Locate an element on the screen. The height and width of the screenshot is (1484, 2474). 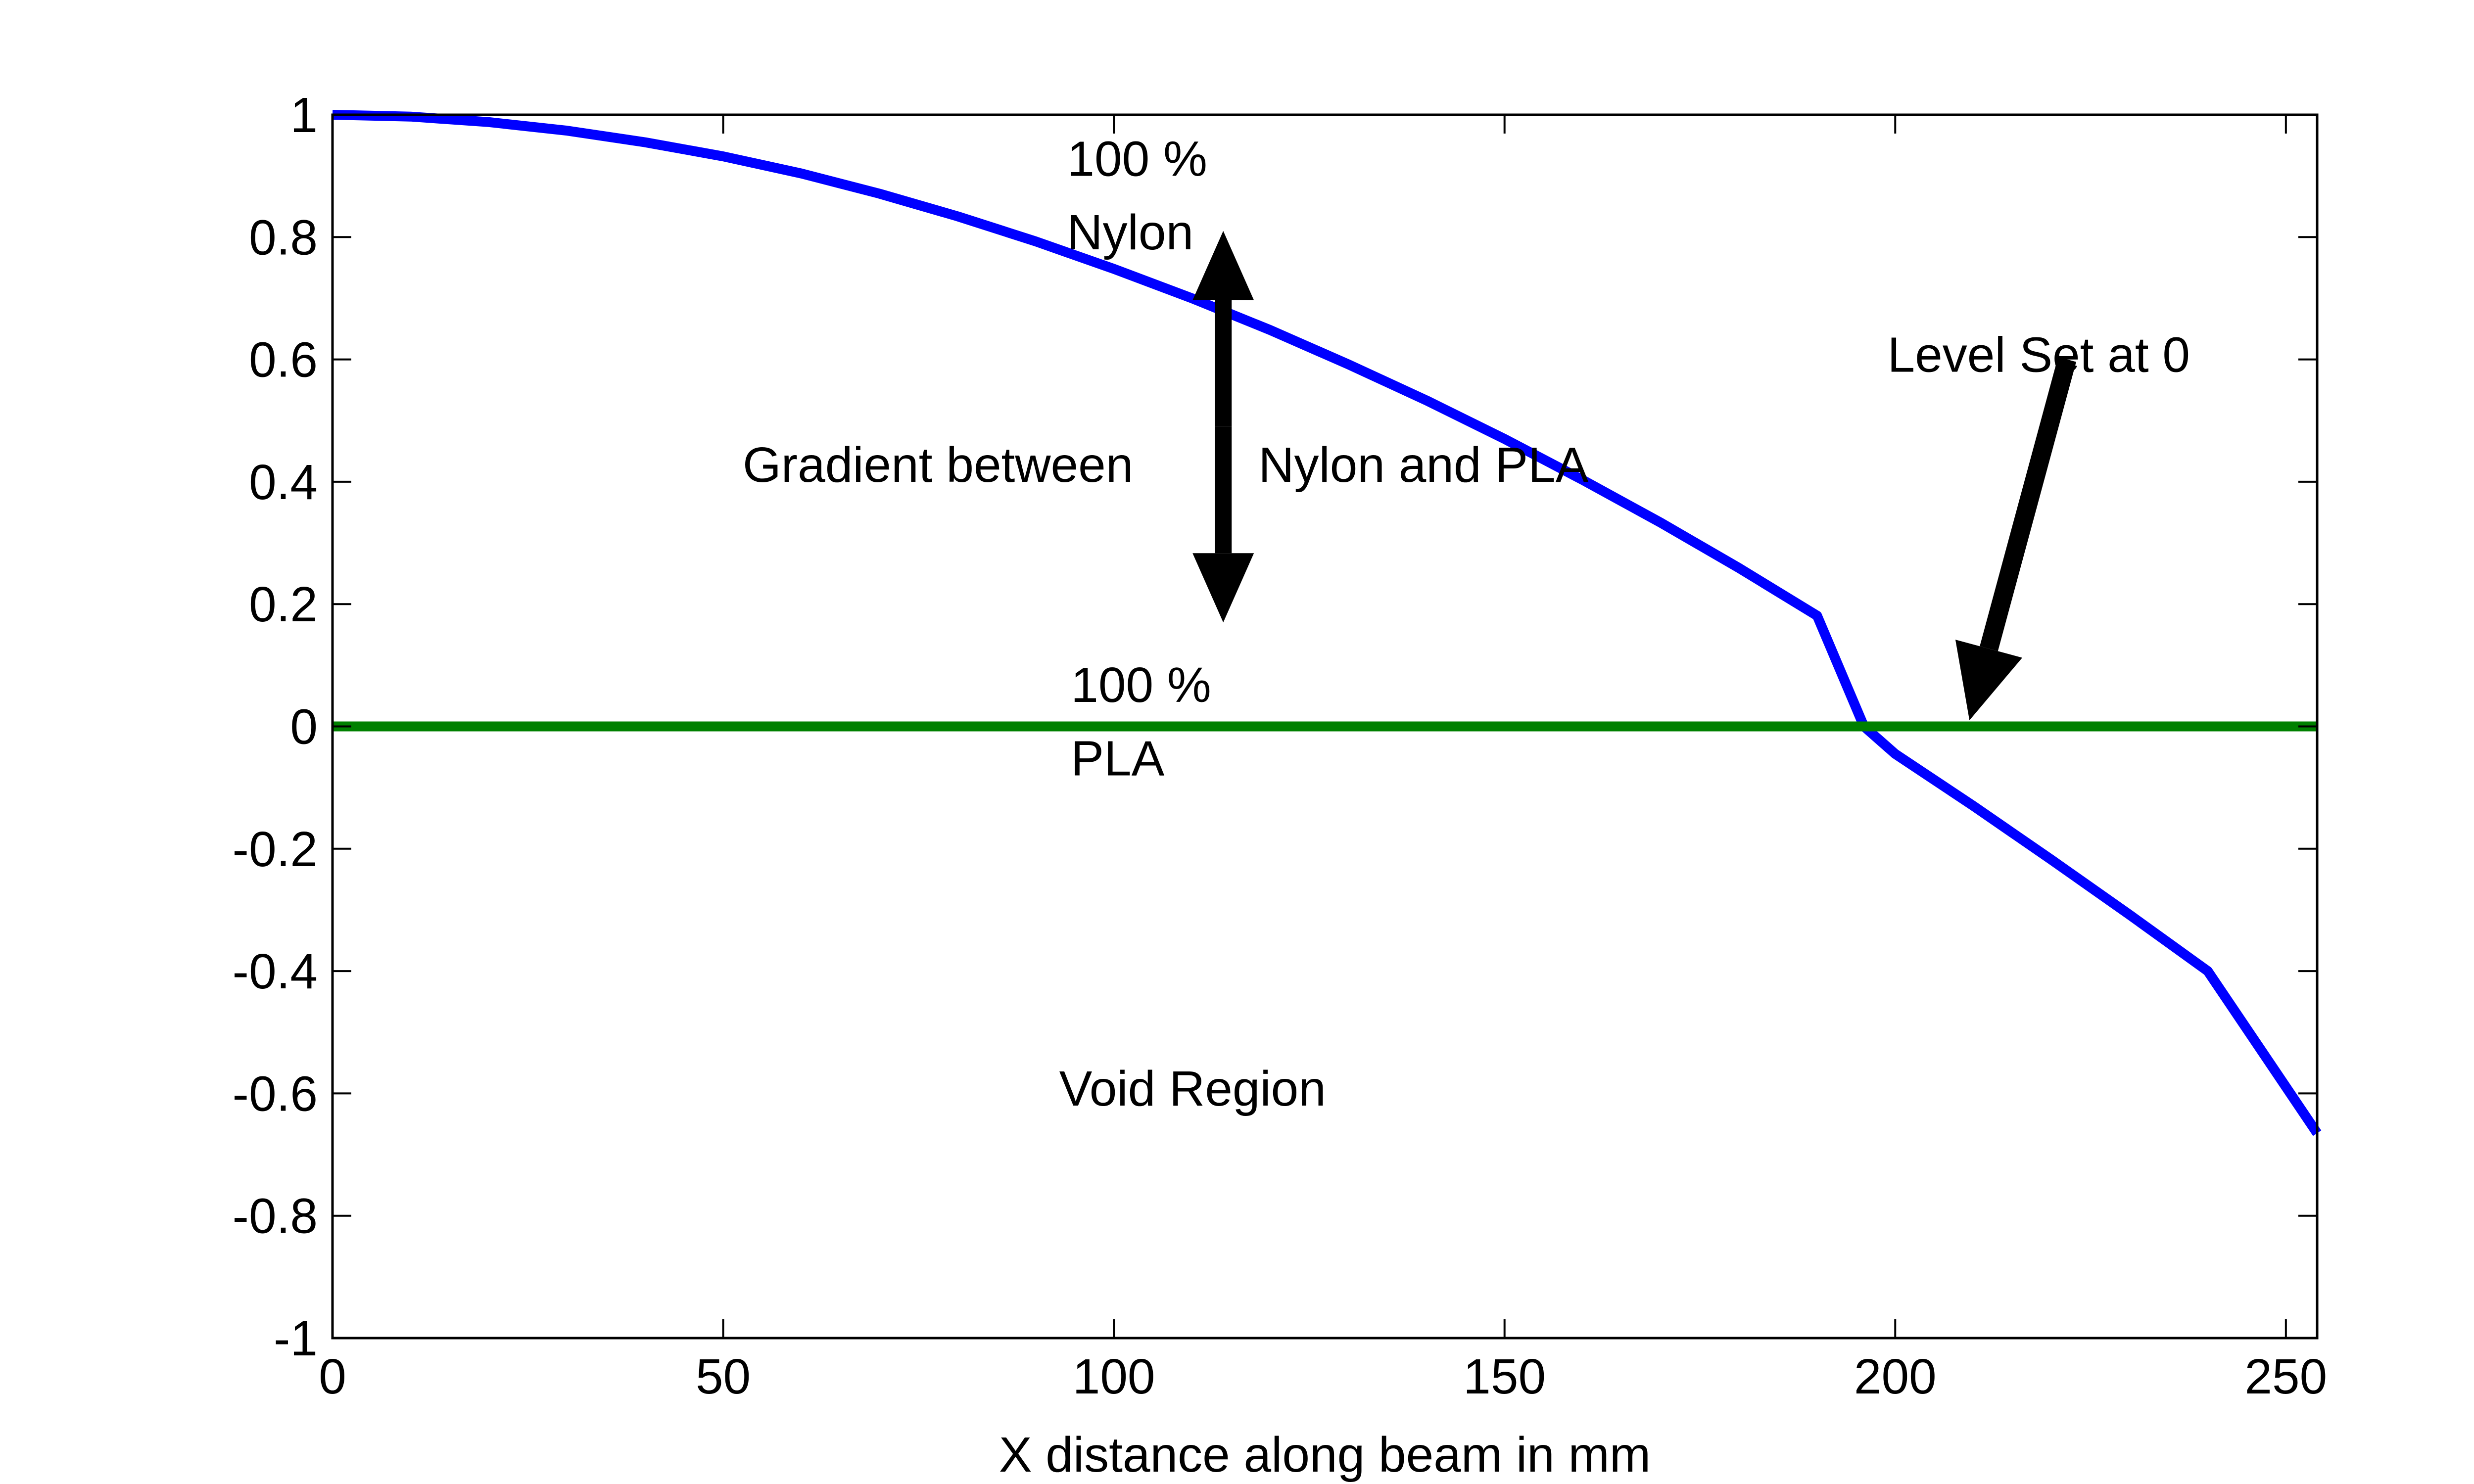
x-tick-label: 250 is located at coordinates (2286, 1376).